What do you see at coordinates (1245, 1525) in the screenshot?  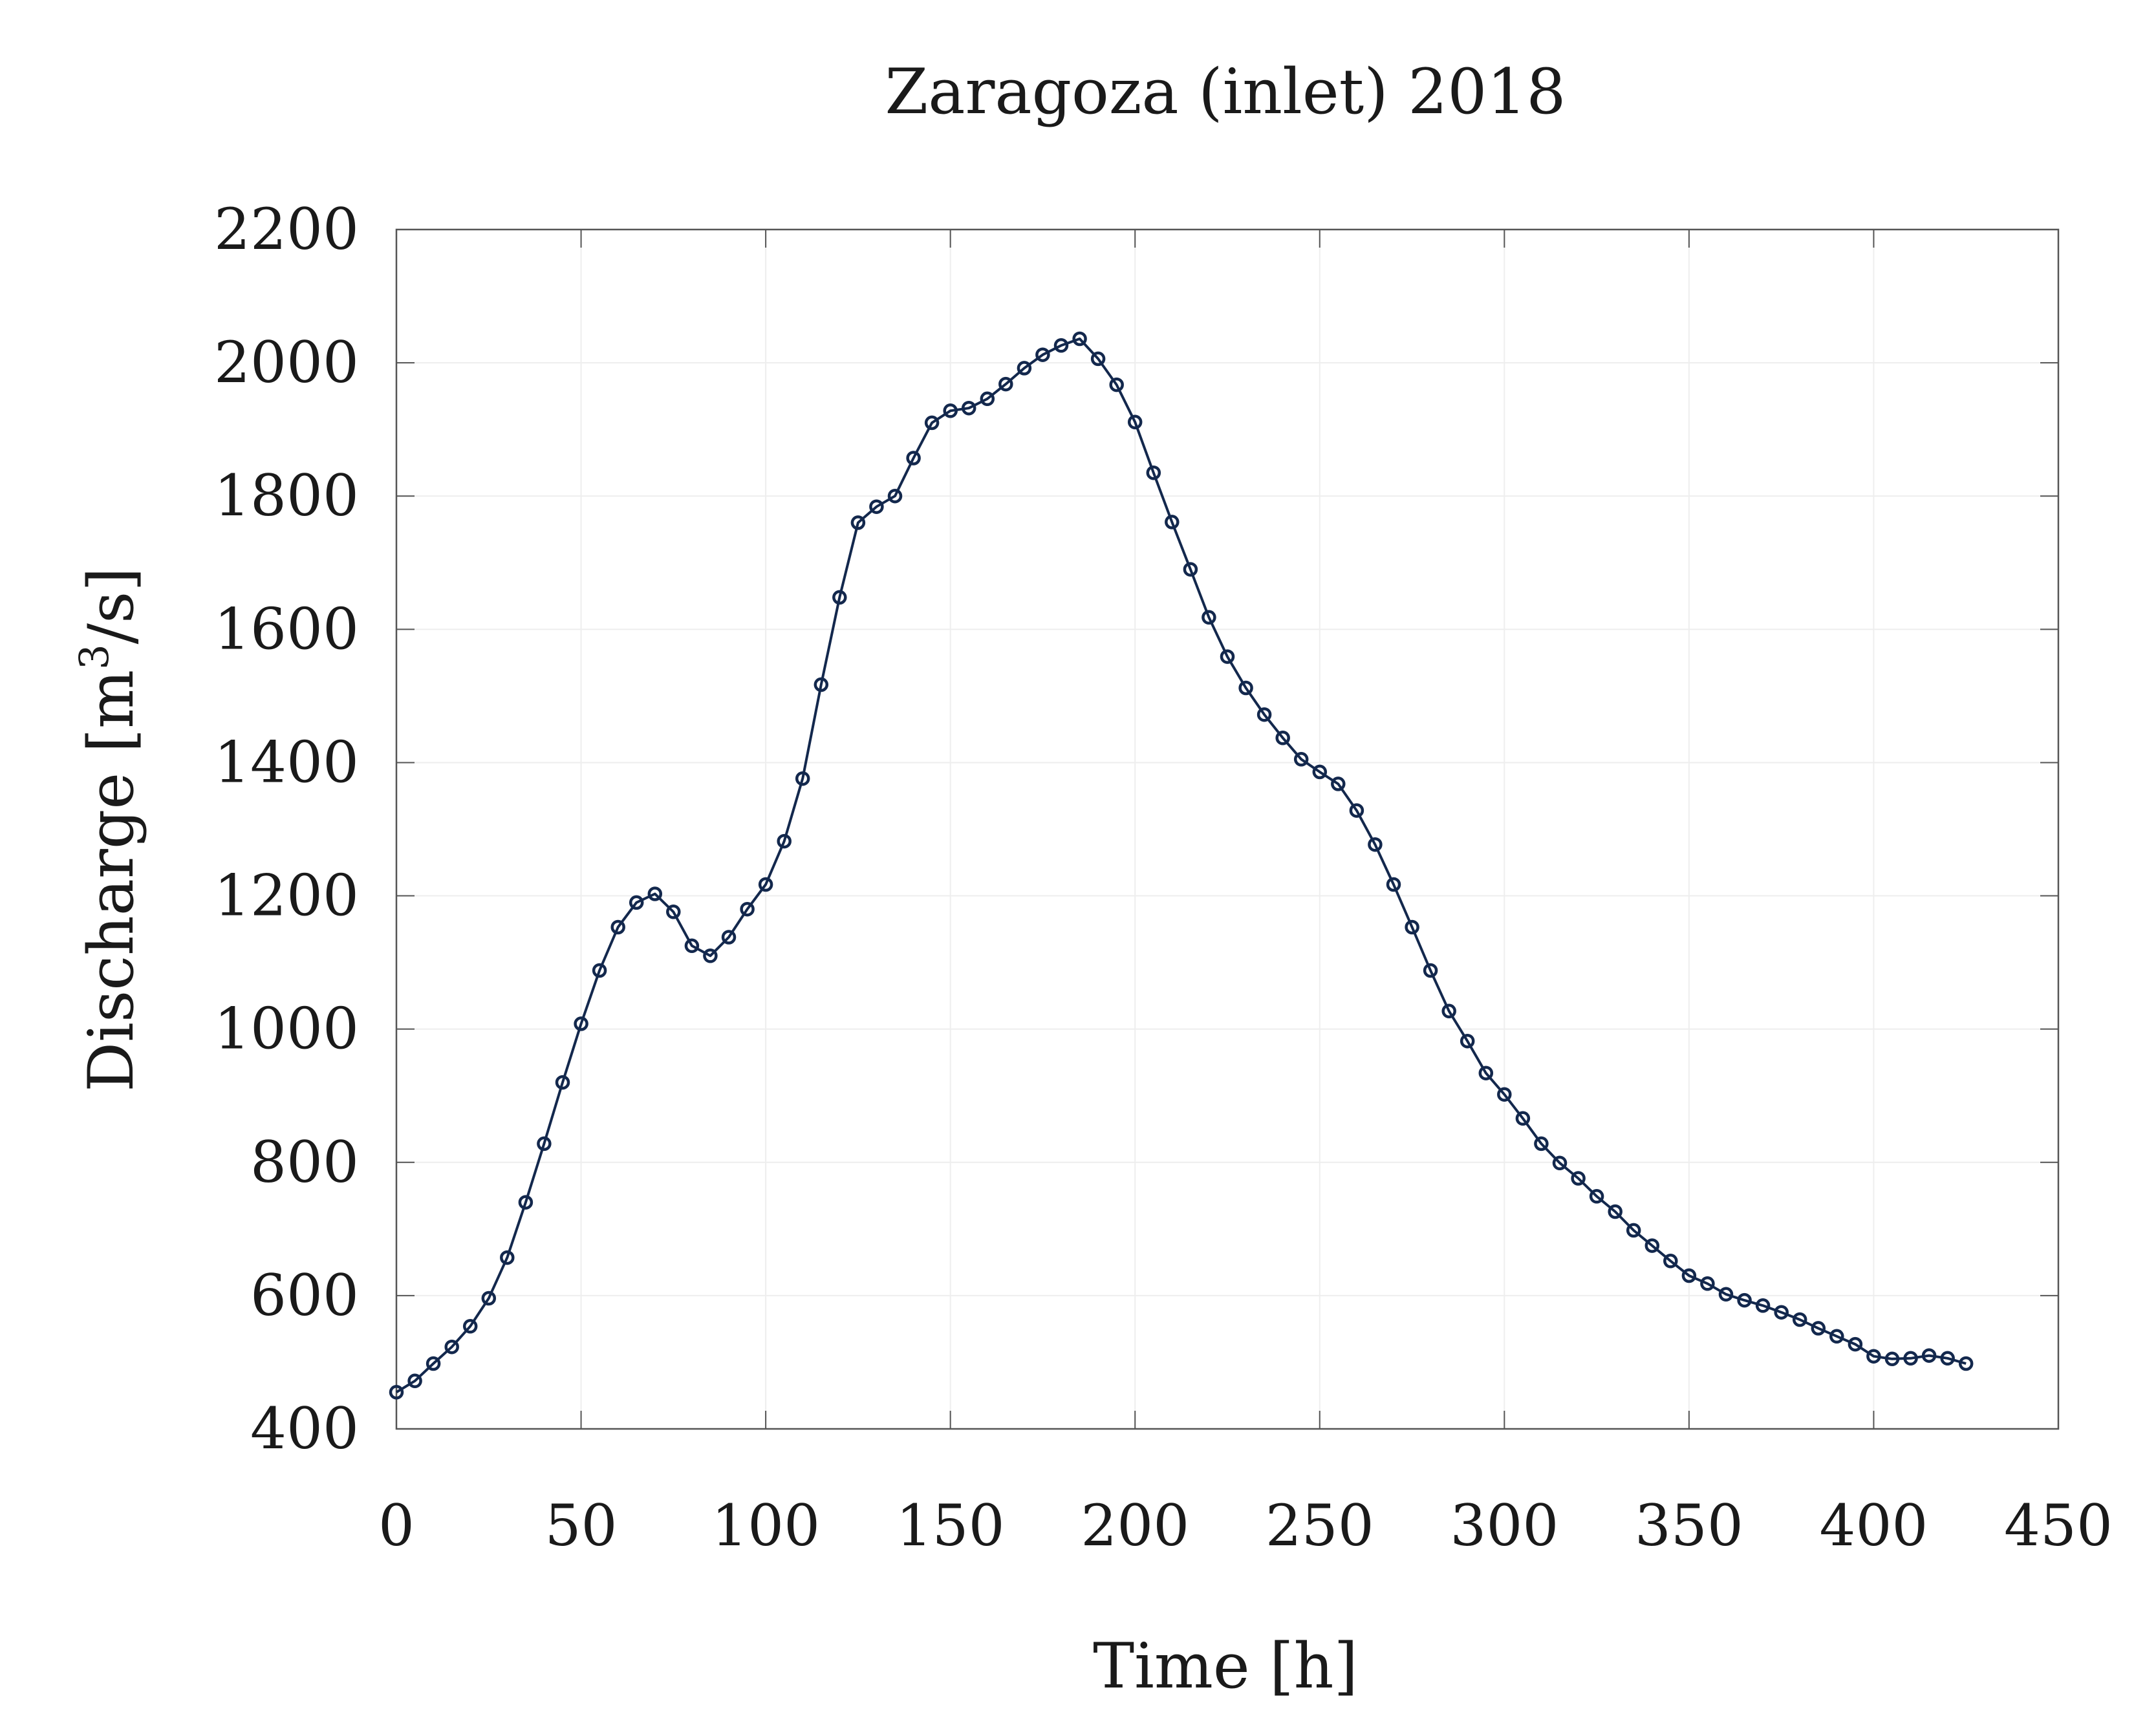 I see `x-tick-labels: 0 50 100 150 200 250 300 350 400 450` at bounding box center [1245, 1525].